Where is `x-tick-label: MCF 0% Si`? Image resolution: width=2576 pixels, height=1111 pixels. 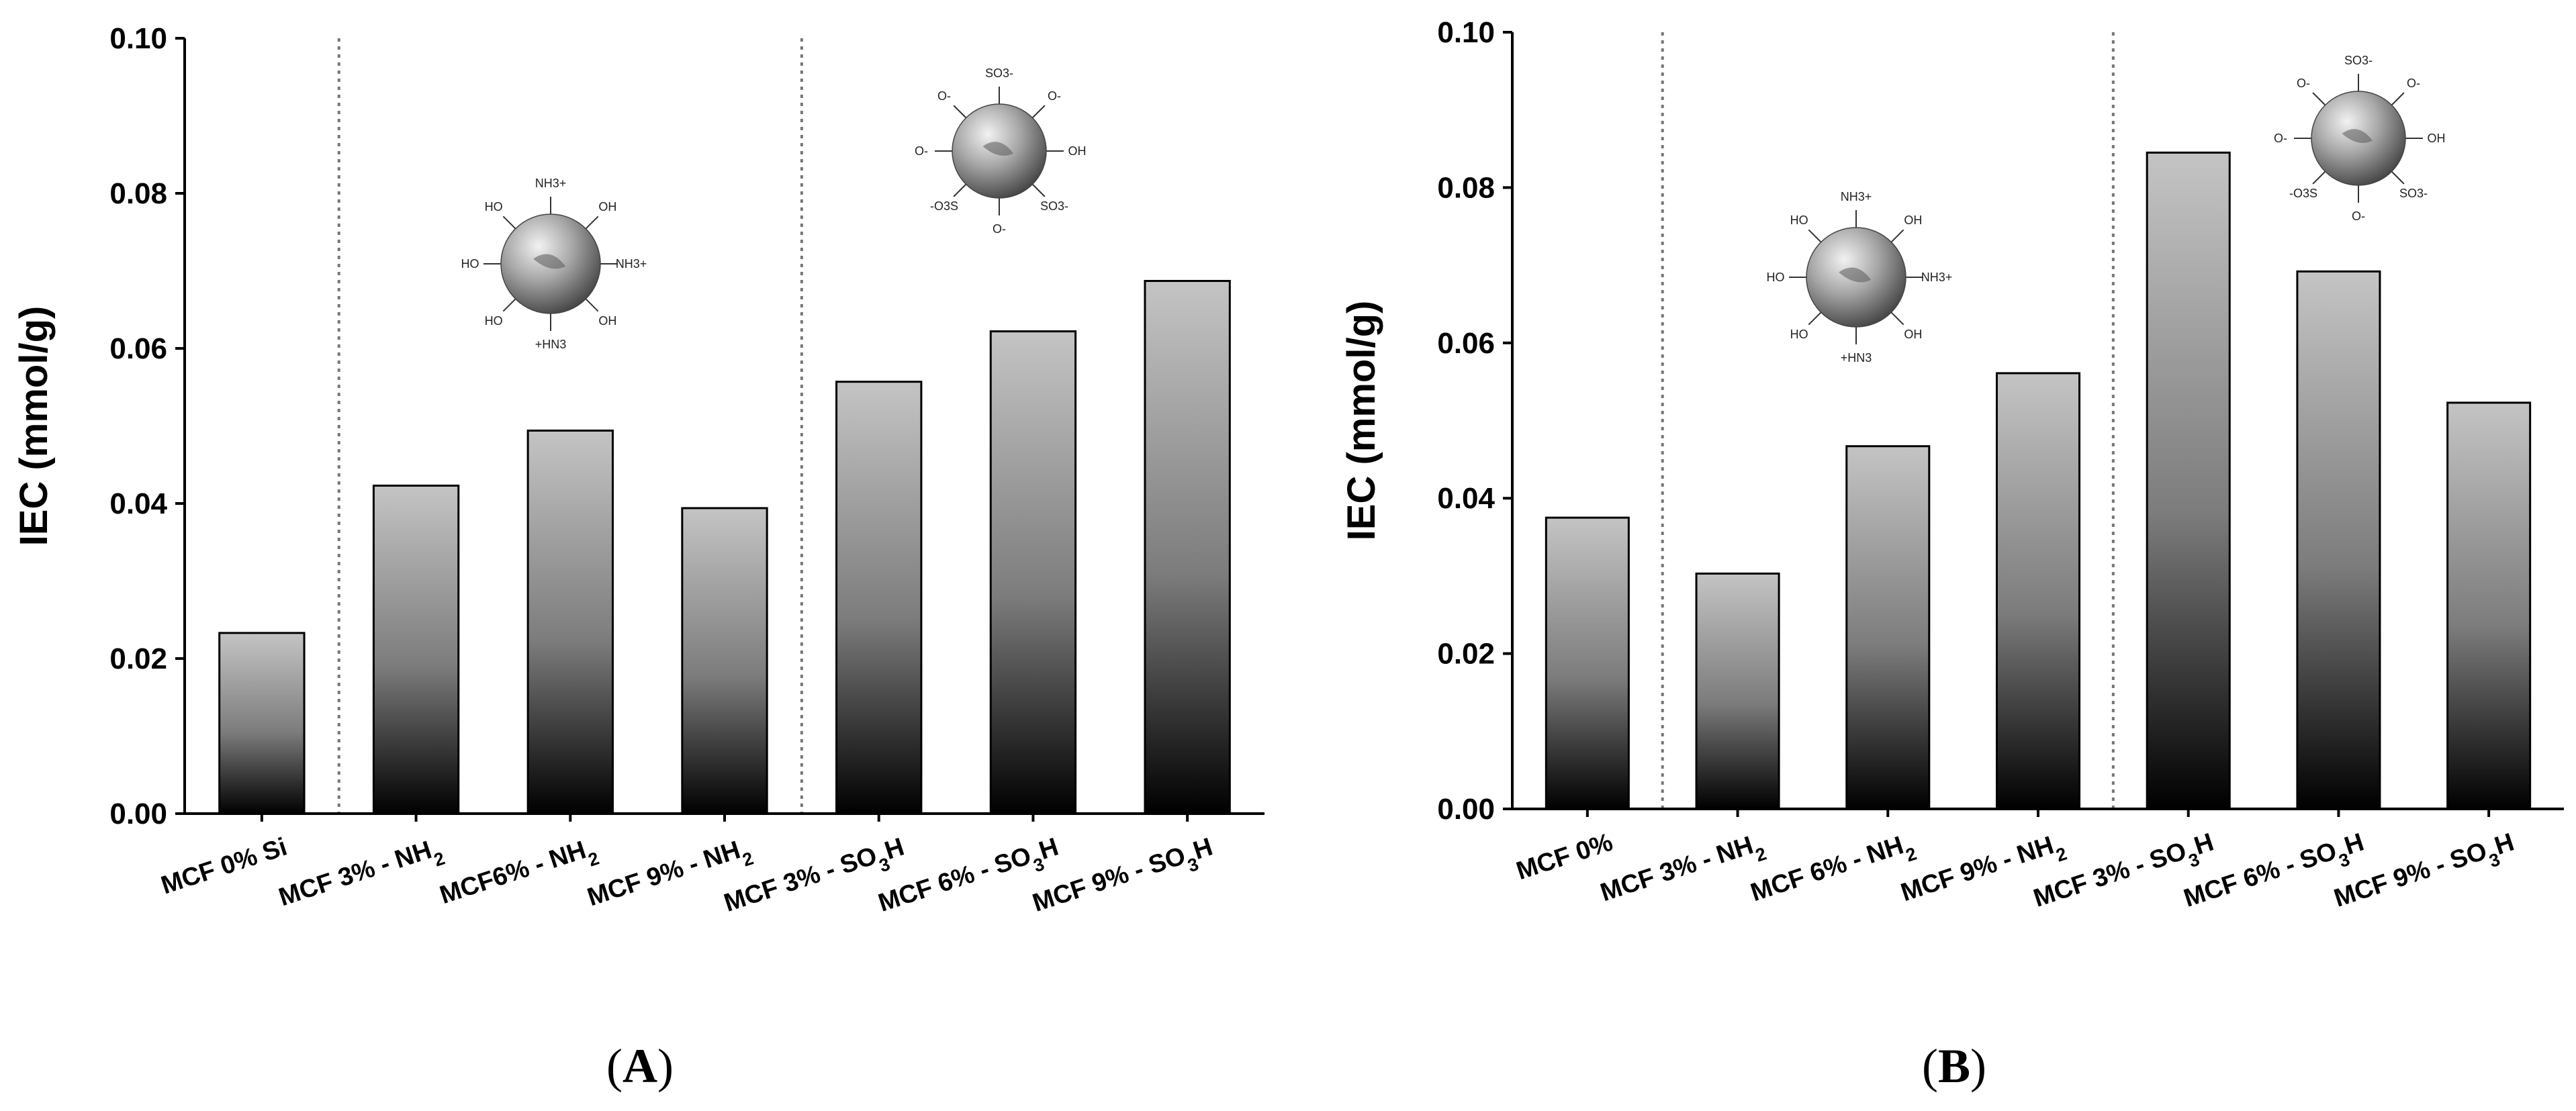
x-tick-label: MCF 0% Si is located at coordinates (224, 866).